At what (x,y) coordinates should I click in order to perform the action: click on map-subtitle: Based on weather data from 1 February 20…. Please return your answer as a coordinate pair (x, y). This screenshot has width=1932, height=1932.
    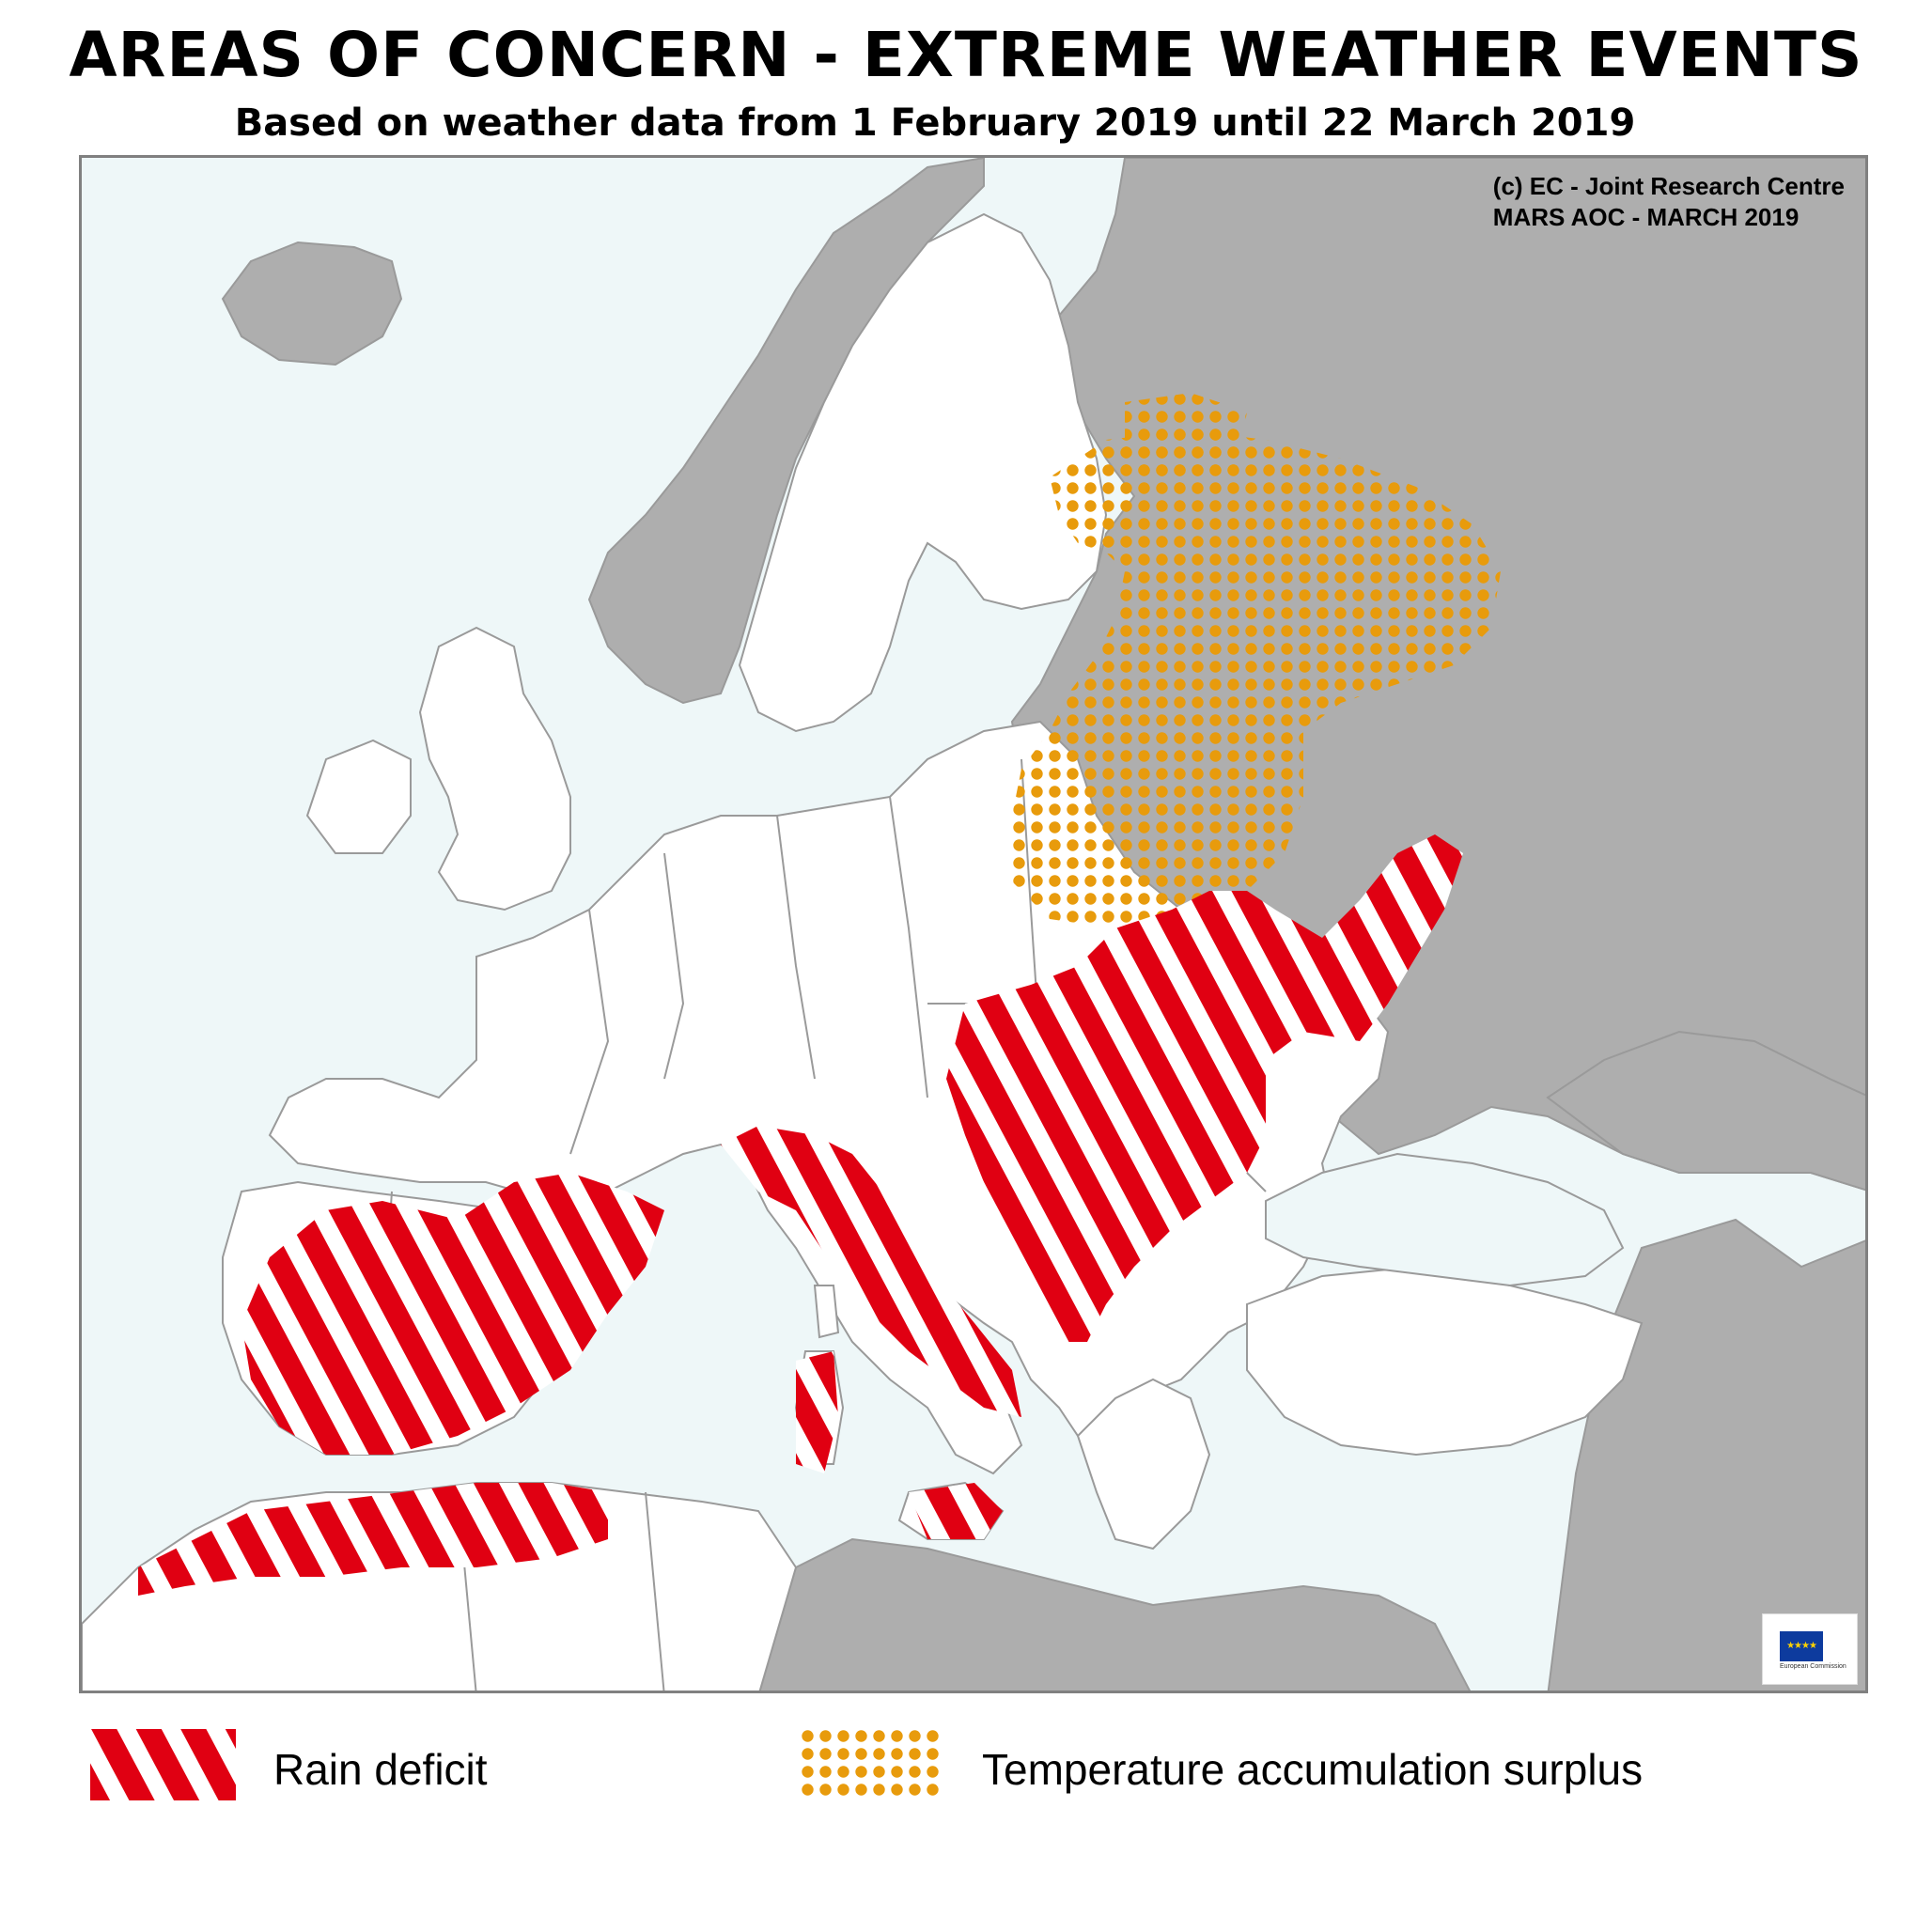
    Looking at the image, I should click on (935, 123).